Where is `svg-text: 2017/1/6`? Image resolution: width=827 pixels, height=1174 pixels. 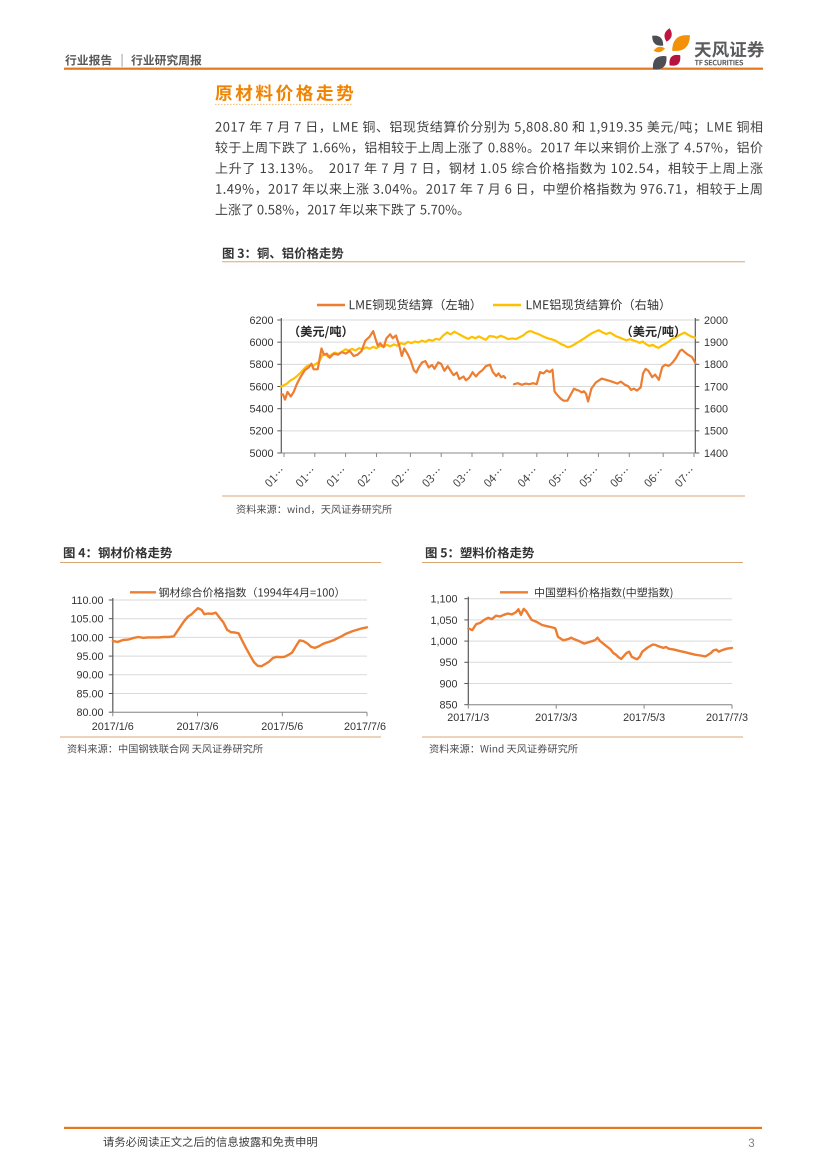 svg-text: 2017/1/6 is located at coordinates (113, 727).